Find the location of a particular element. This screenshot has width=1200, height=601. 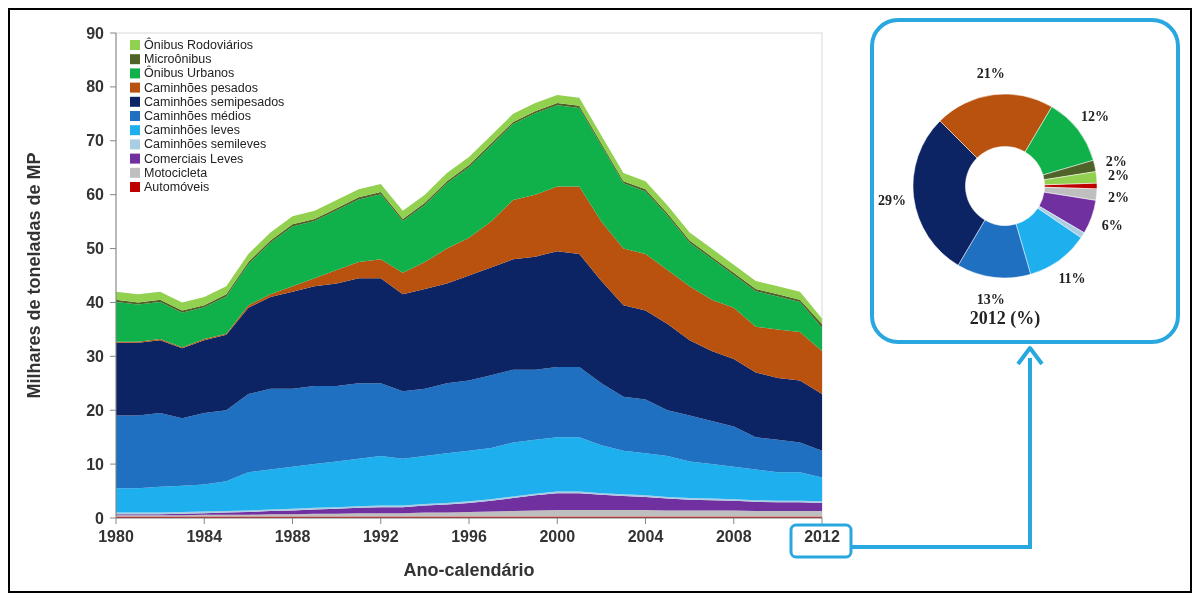

x-tick-label: 2004 is located at coordinates (645, 536).